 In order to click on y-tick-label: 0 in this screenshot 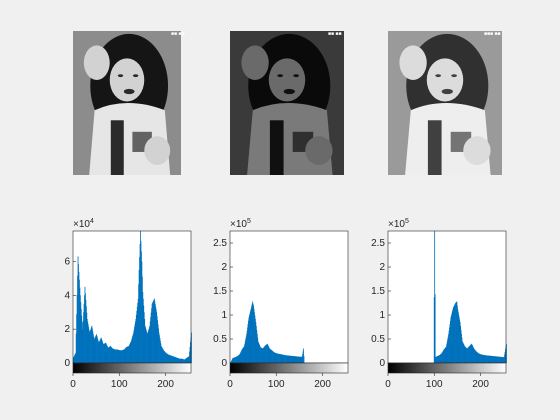, I will do `click(67, 363)`.